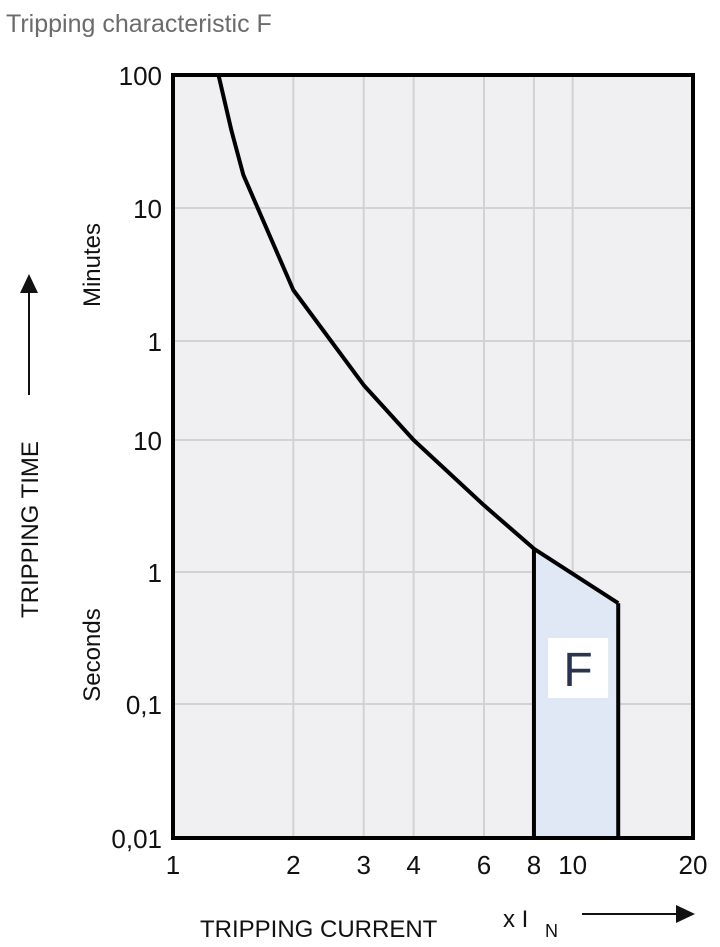 This screenshot has width=720, height=947. What do you see at coordinates (139, 24) in the screenshot?
I see `chart-title: Tripping characteristic F` at bounding box center [139, 24].